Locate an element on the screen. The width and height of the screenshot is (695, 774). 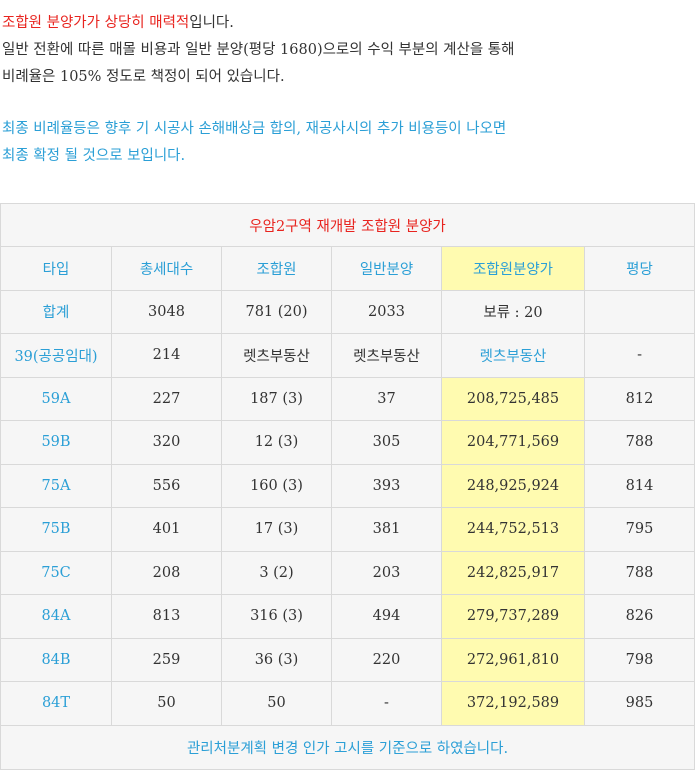
cell-member-price: 244,752,513 is located at coordinates (513, 529).